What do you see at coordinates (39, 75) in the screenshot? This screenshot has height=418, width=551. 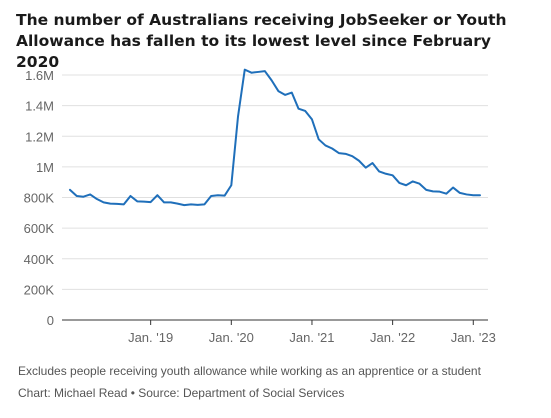 I see `y-tick-label: 1.6M` at bounding box center [39, 75].